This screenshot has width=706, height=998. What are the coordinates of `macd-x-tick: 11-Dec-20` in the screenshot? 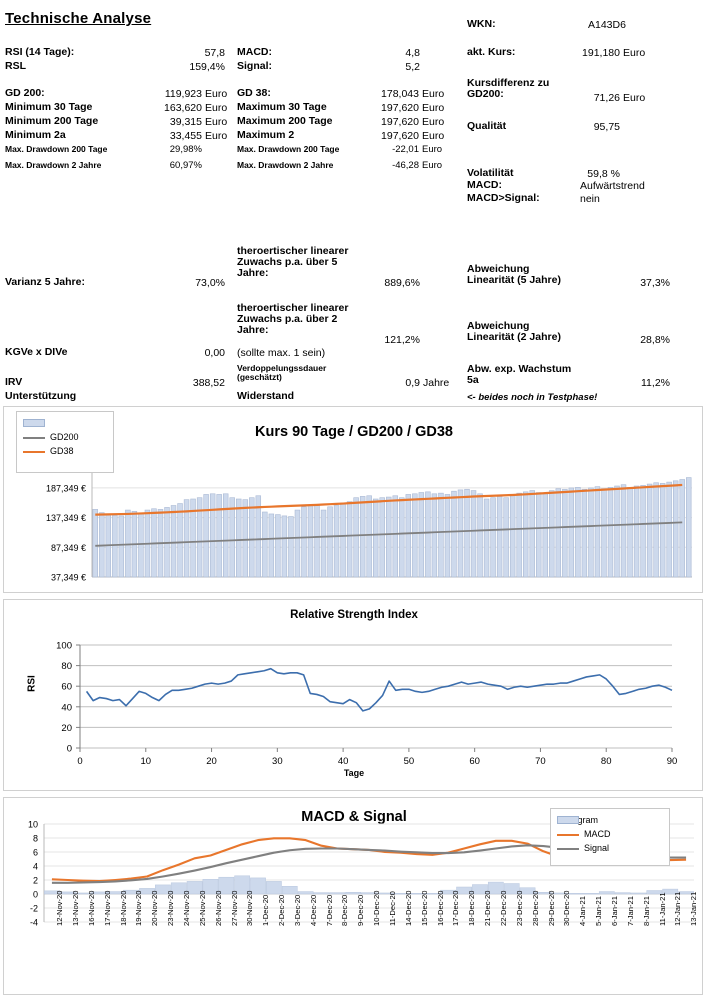 It's located at (393, 908).